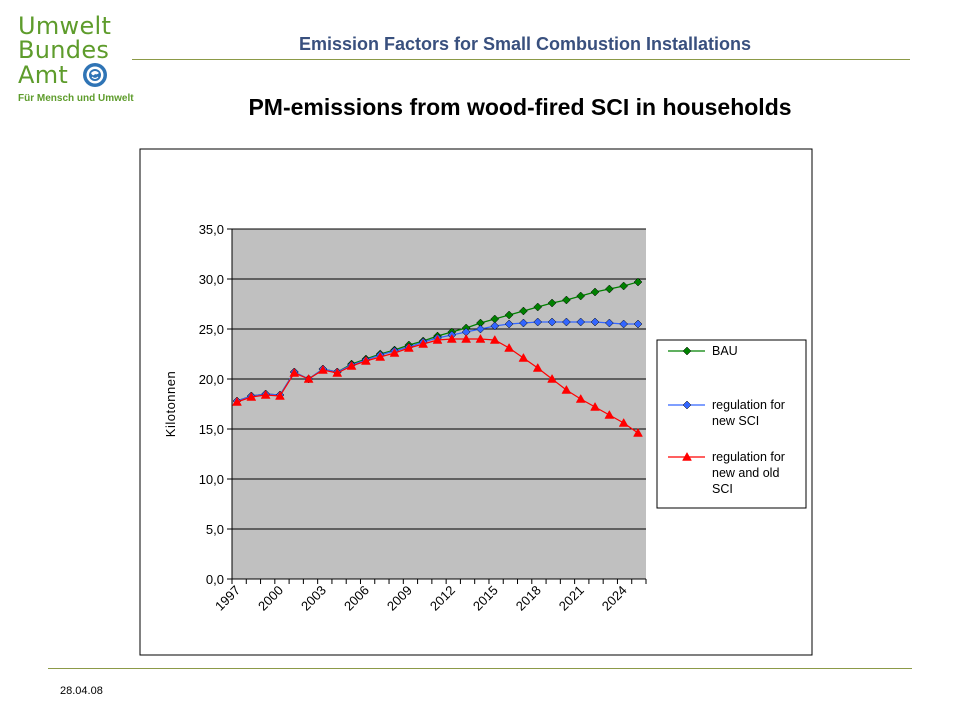 Image resolution: width=960 pixels, height=720 pixels. I want to click on legend-entry: regulation for new and old SCI, so click(726, 473).